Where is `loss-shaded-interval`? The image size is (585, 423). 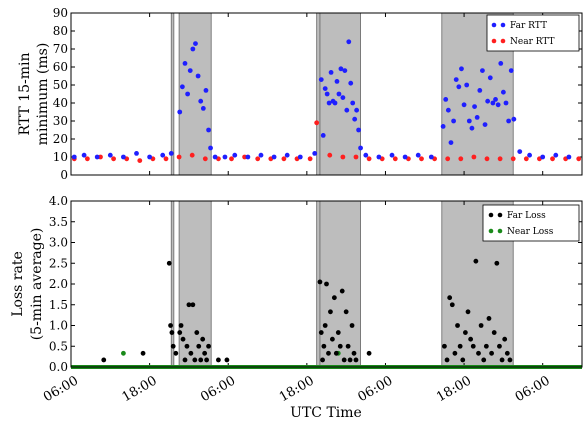
loss-shaded-interval is located at coordinates (172, 284).